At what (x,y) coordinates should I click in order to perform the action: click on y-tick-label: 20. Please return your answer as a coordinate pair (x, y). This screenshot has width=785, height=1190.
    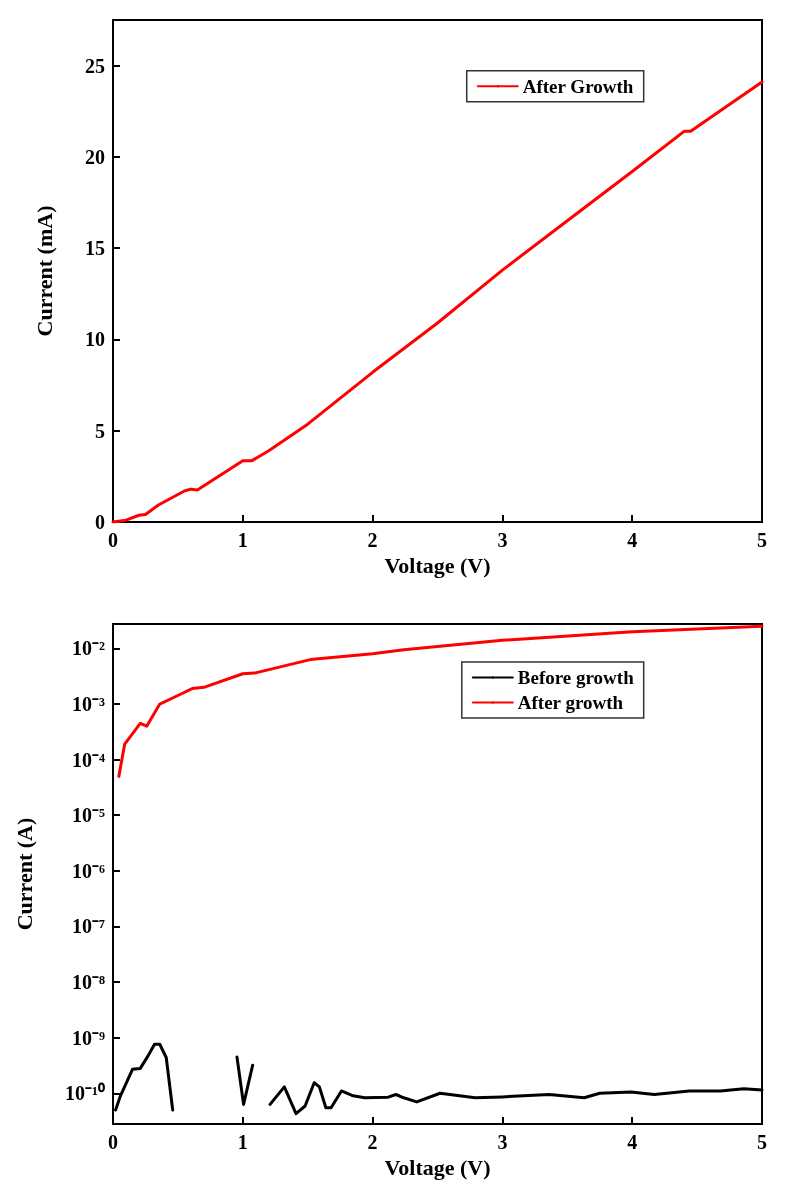
    Looking at the image, I should click on (95, 156).